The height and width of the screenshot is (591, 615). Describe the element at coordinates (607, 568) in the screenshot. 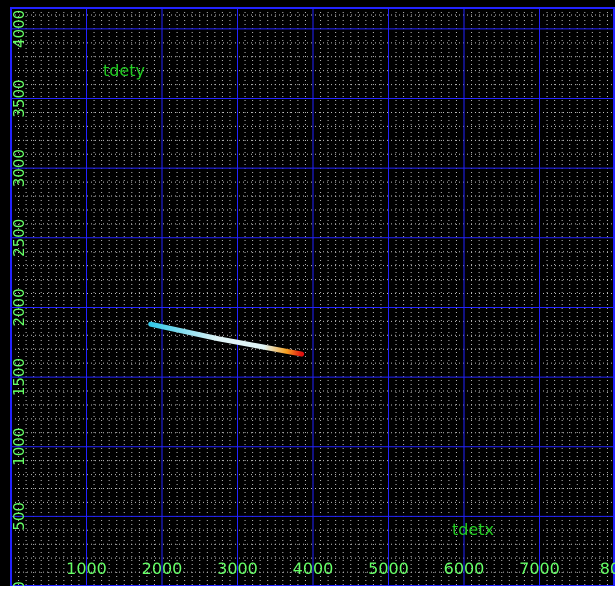

I see `x-tick-label: 800` at that location.